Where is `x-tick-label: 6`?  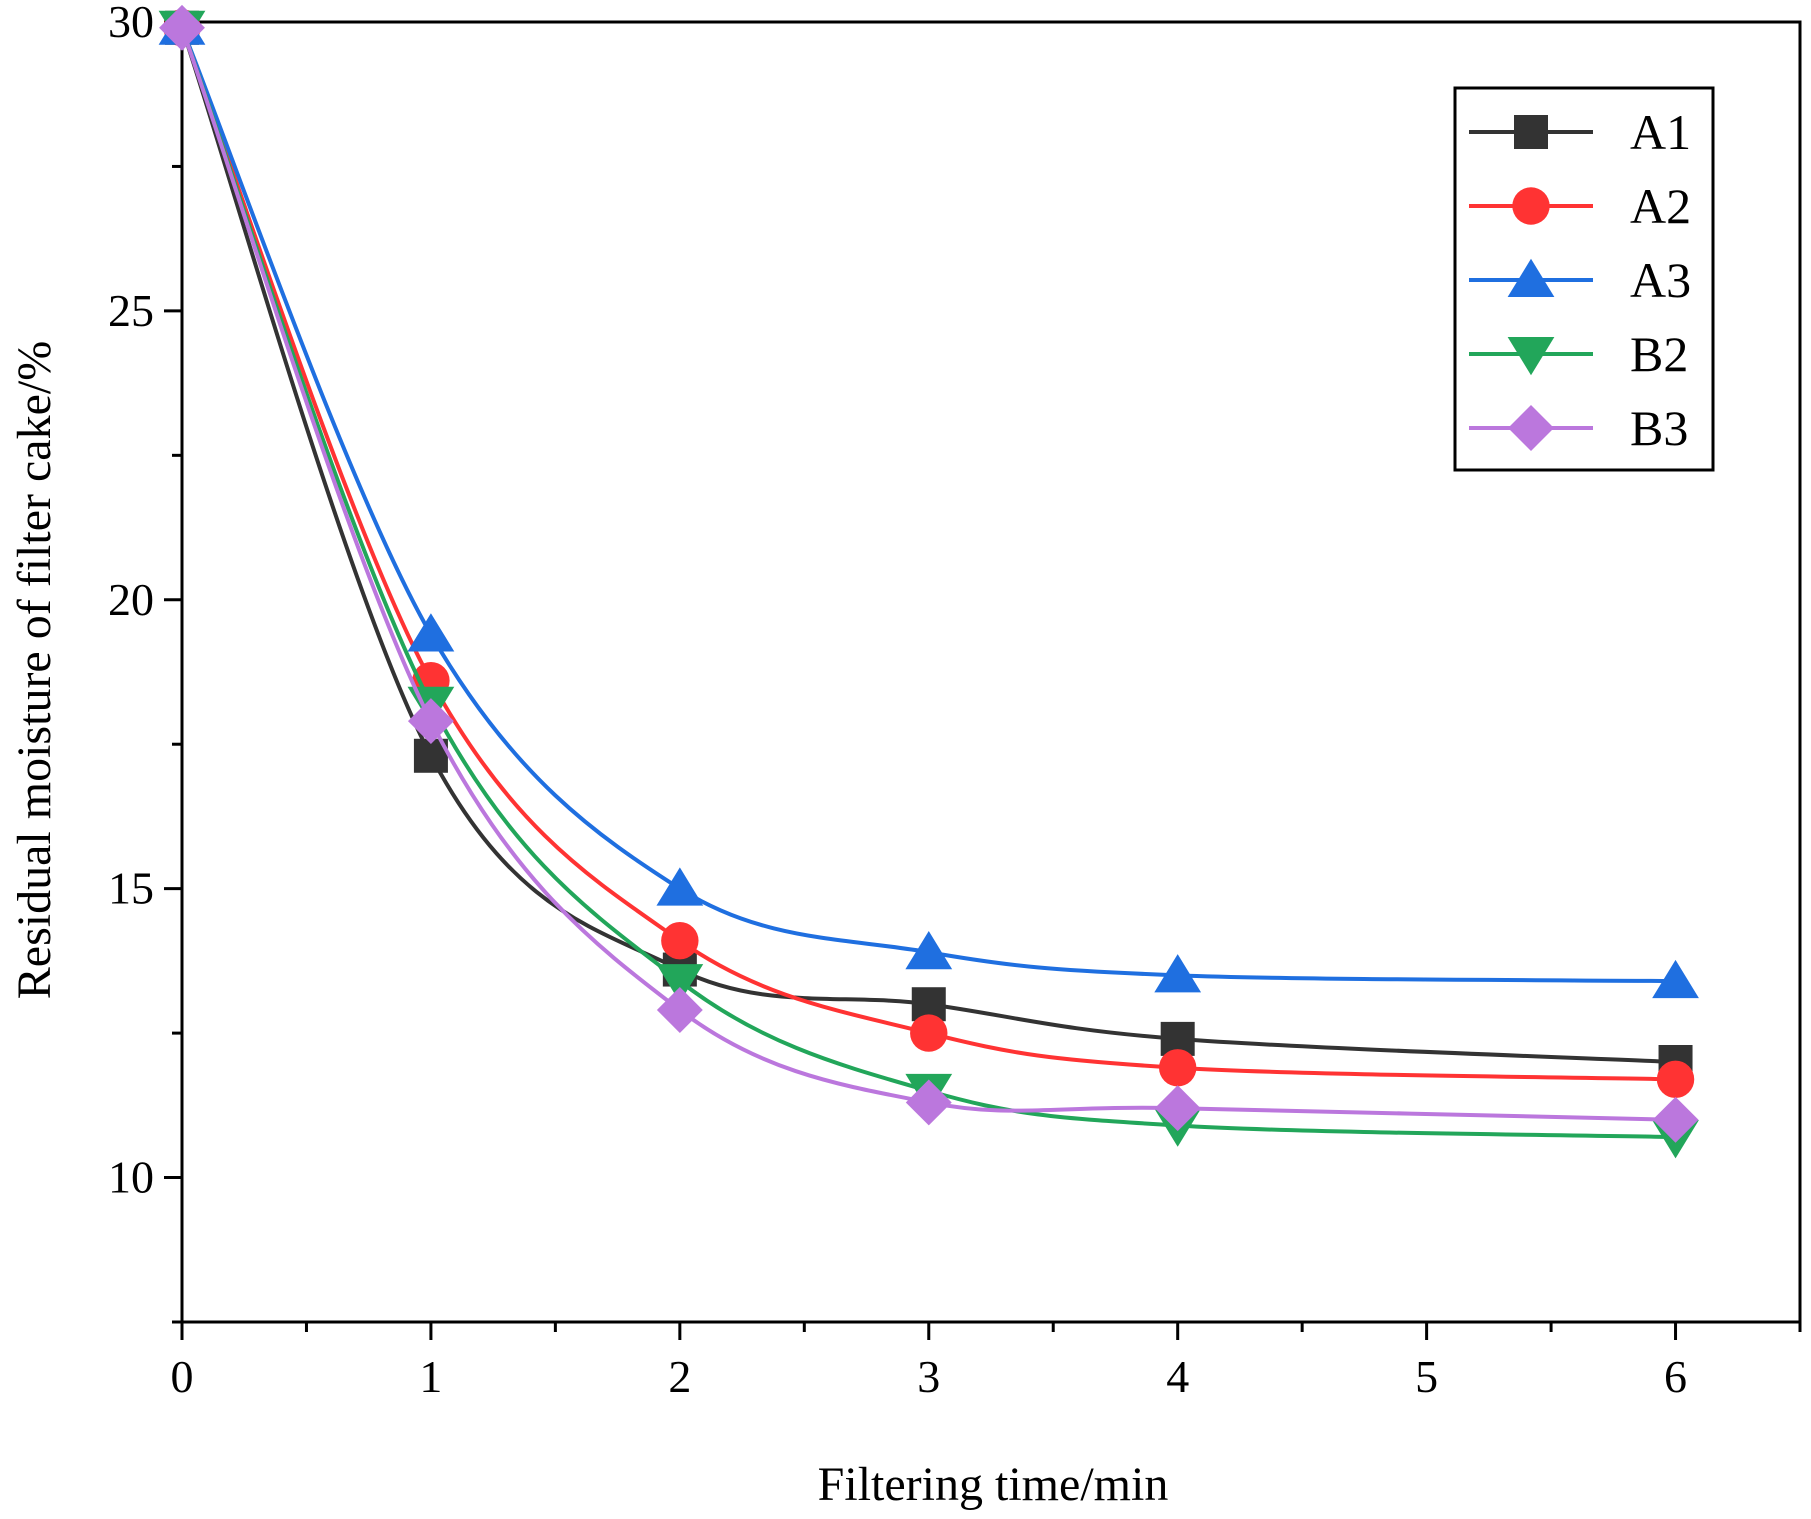 x-tick-label: 6 is located at coordinates (1675, 1376).